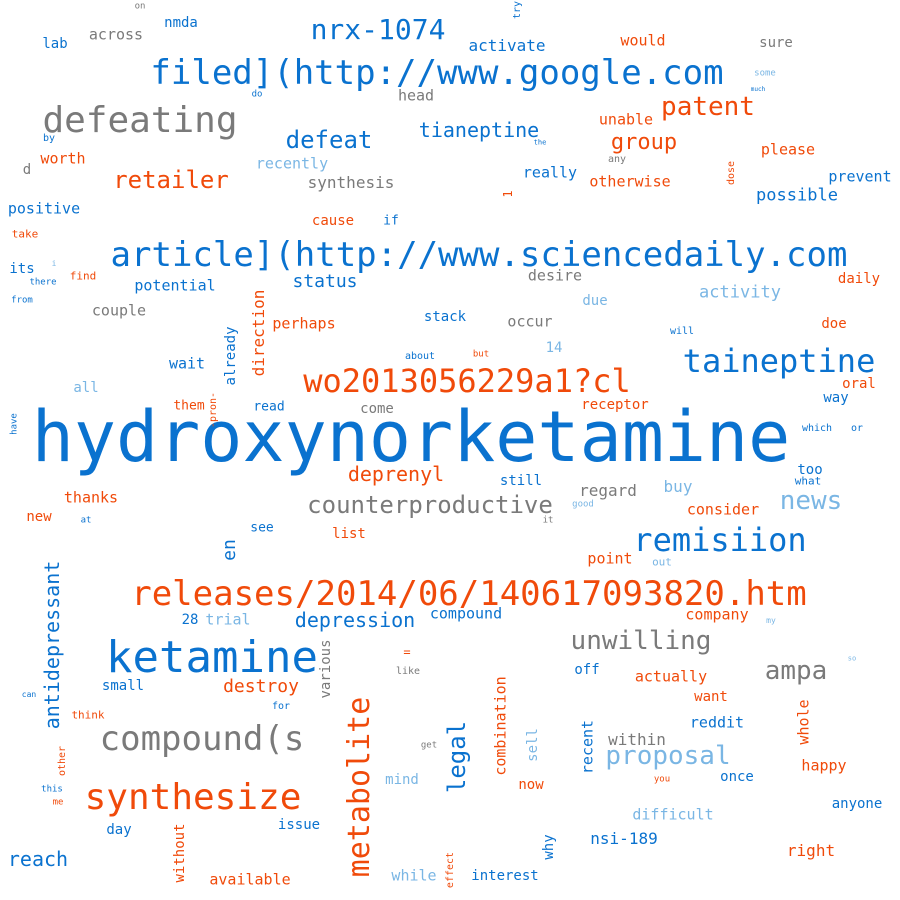  I want to click on cloud-word: positive, so click(44, 208).